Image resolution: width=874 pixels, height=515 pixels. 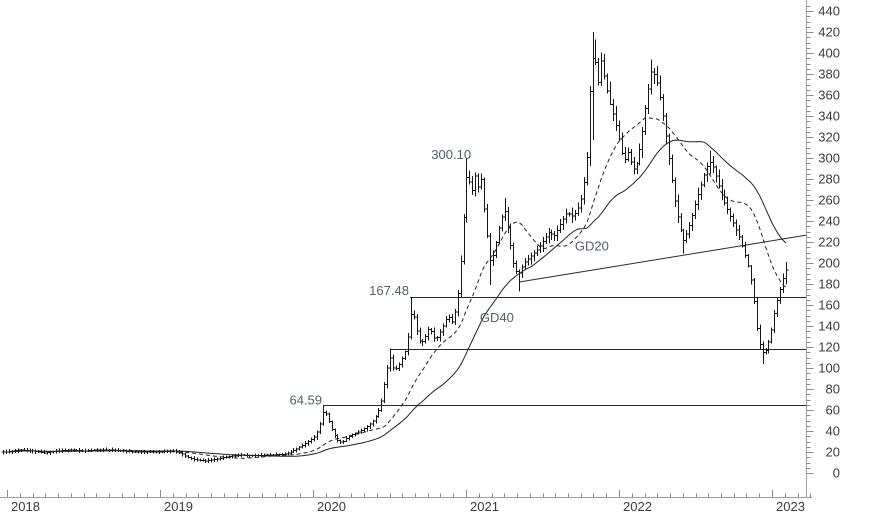 I want to click on y-axis-ticks, so click(x=810, y=240).